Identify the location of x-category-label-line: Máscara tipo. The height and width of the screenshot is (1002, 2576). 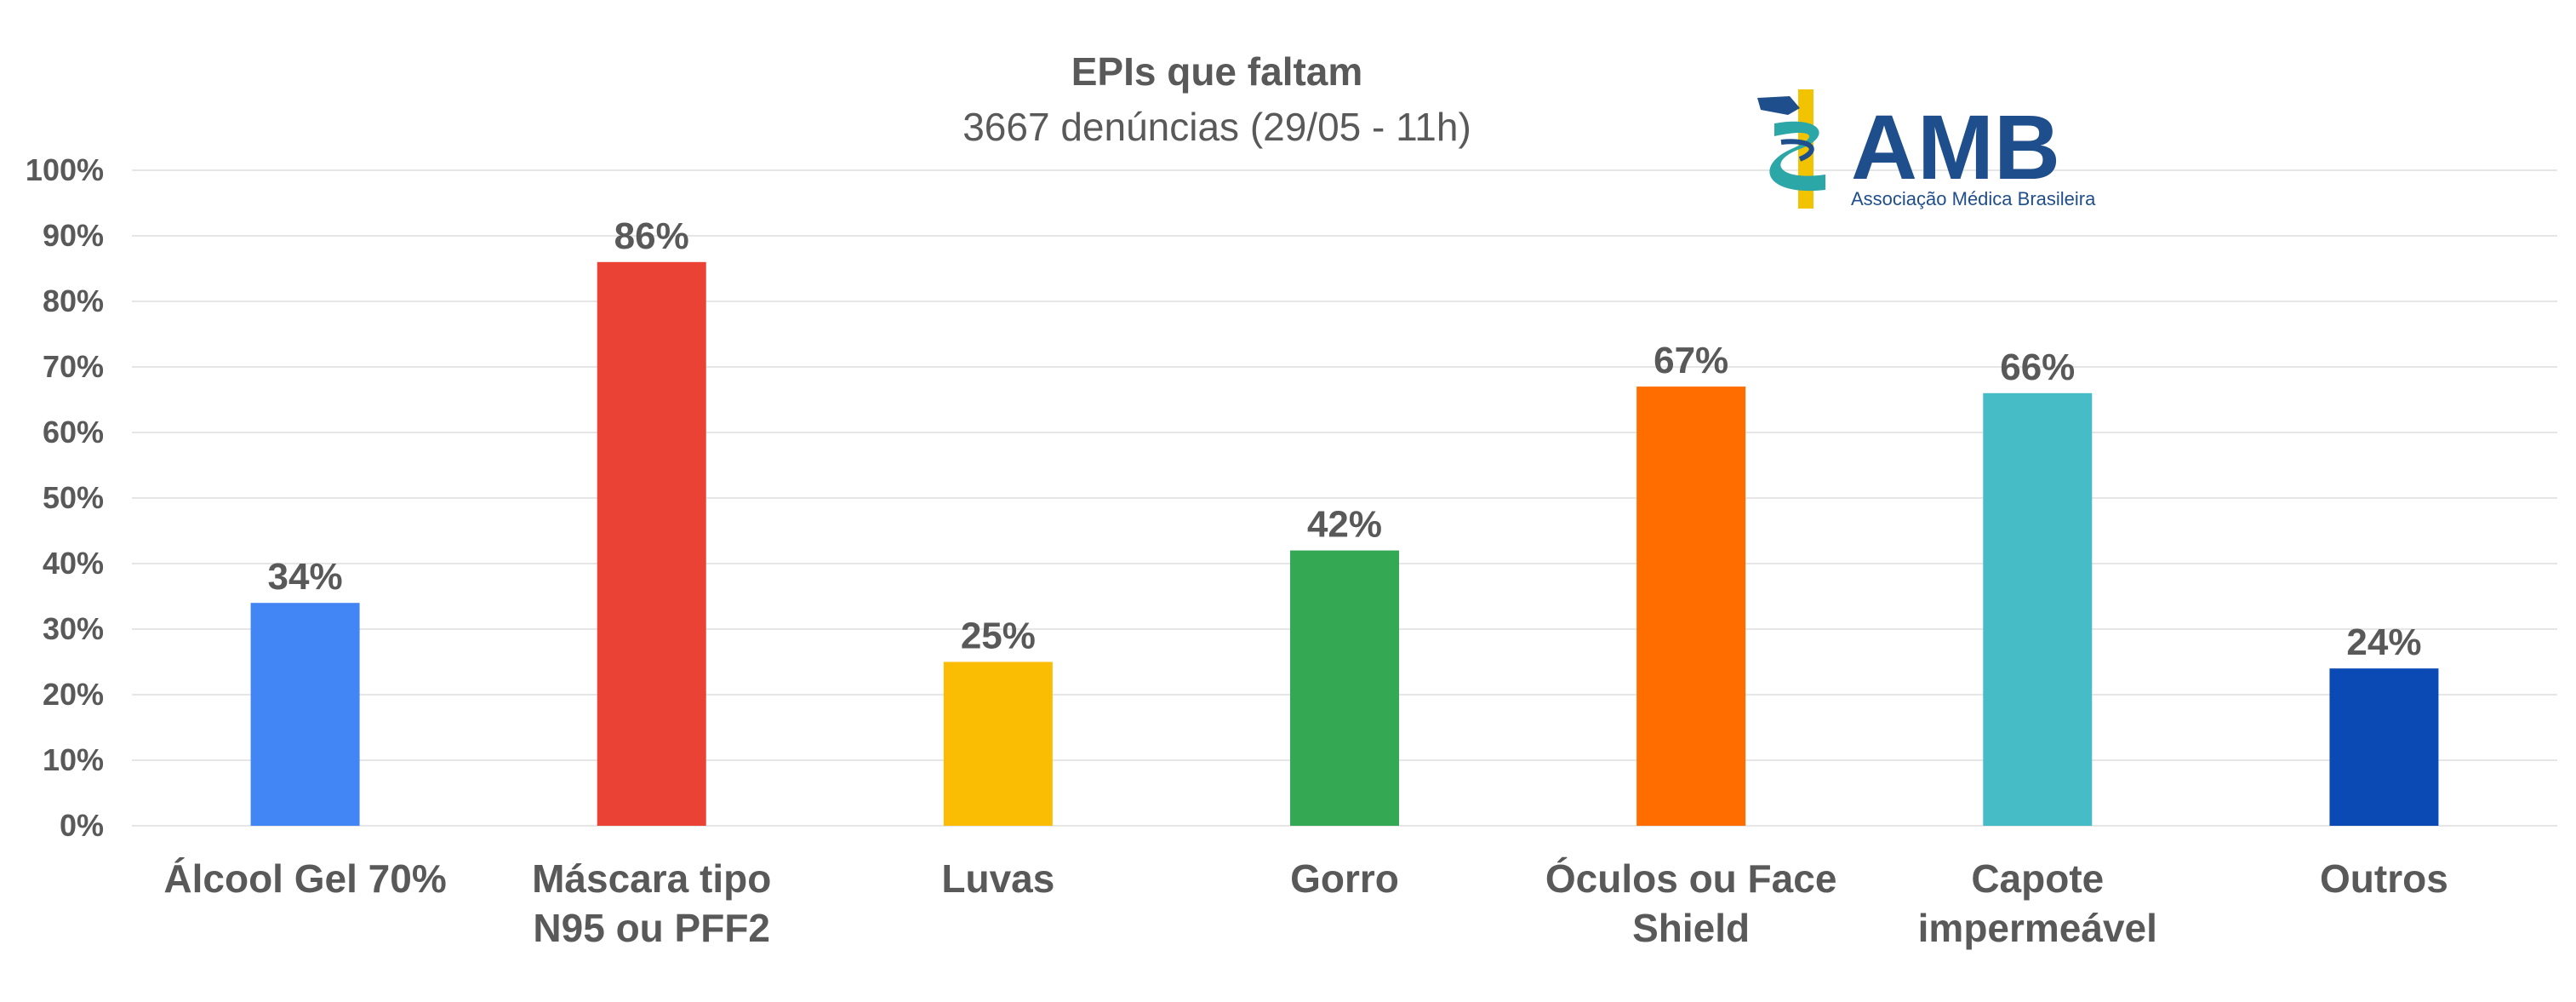
(651, 878).